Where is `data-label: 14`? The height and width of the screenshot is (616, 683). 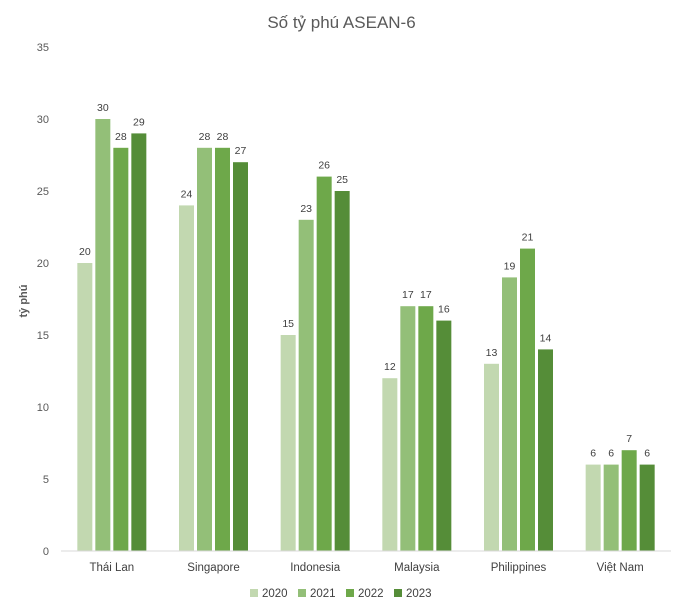
data-label: 14 is located at coordinates (546, 338).